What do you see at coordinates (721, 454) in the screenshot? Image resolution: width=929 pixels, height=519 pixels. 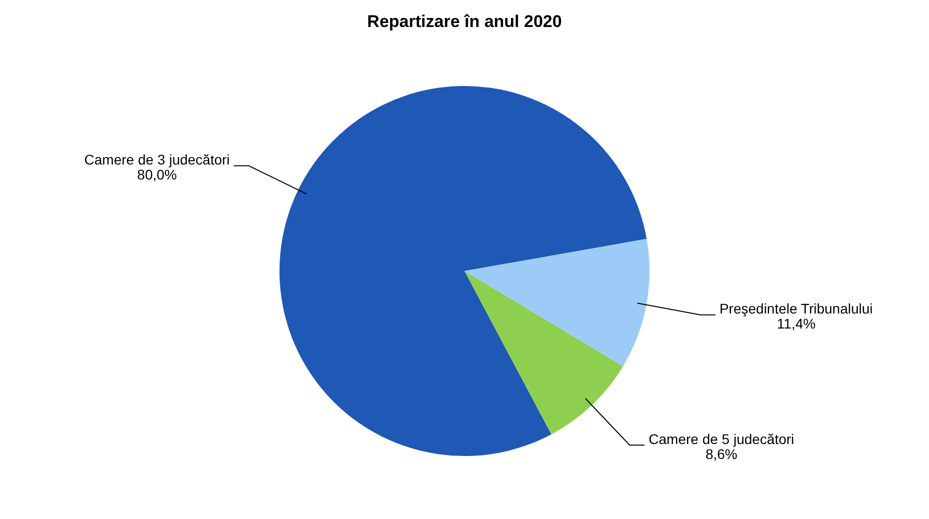 I see `data-label: 8,6%` at bounding box center [721, 454].